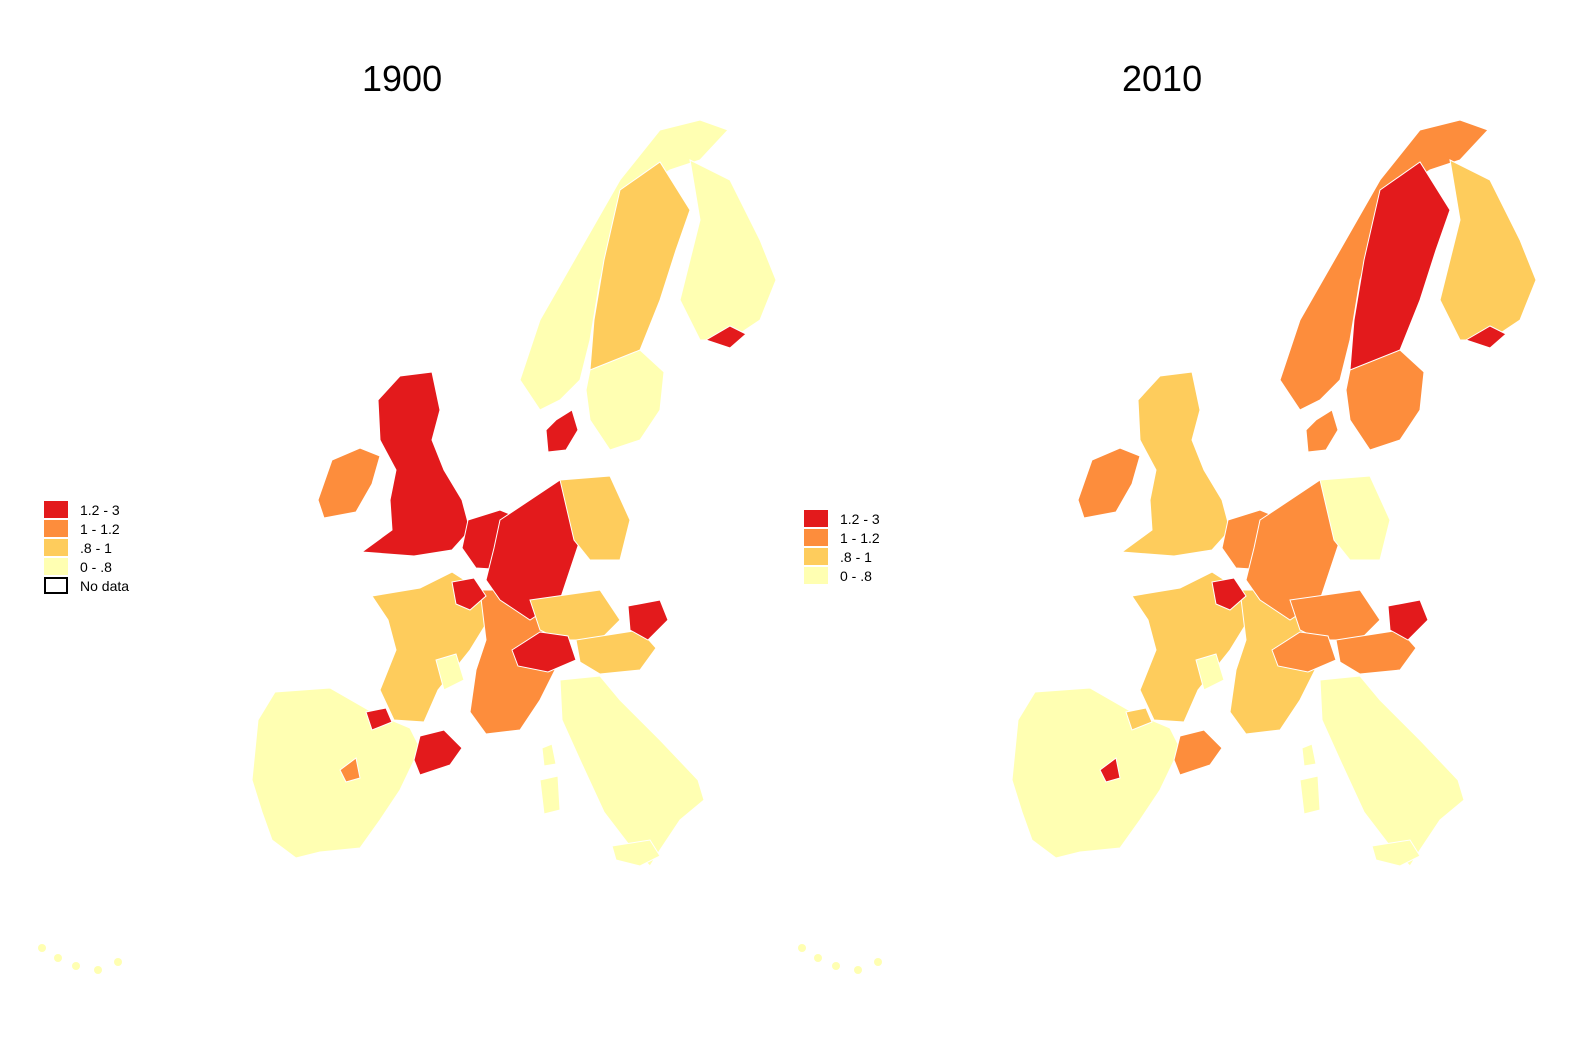  I want to click on region-finland, so click(1488, 250).